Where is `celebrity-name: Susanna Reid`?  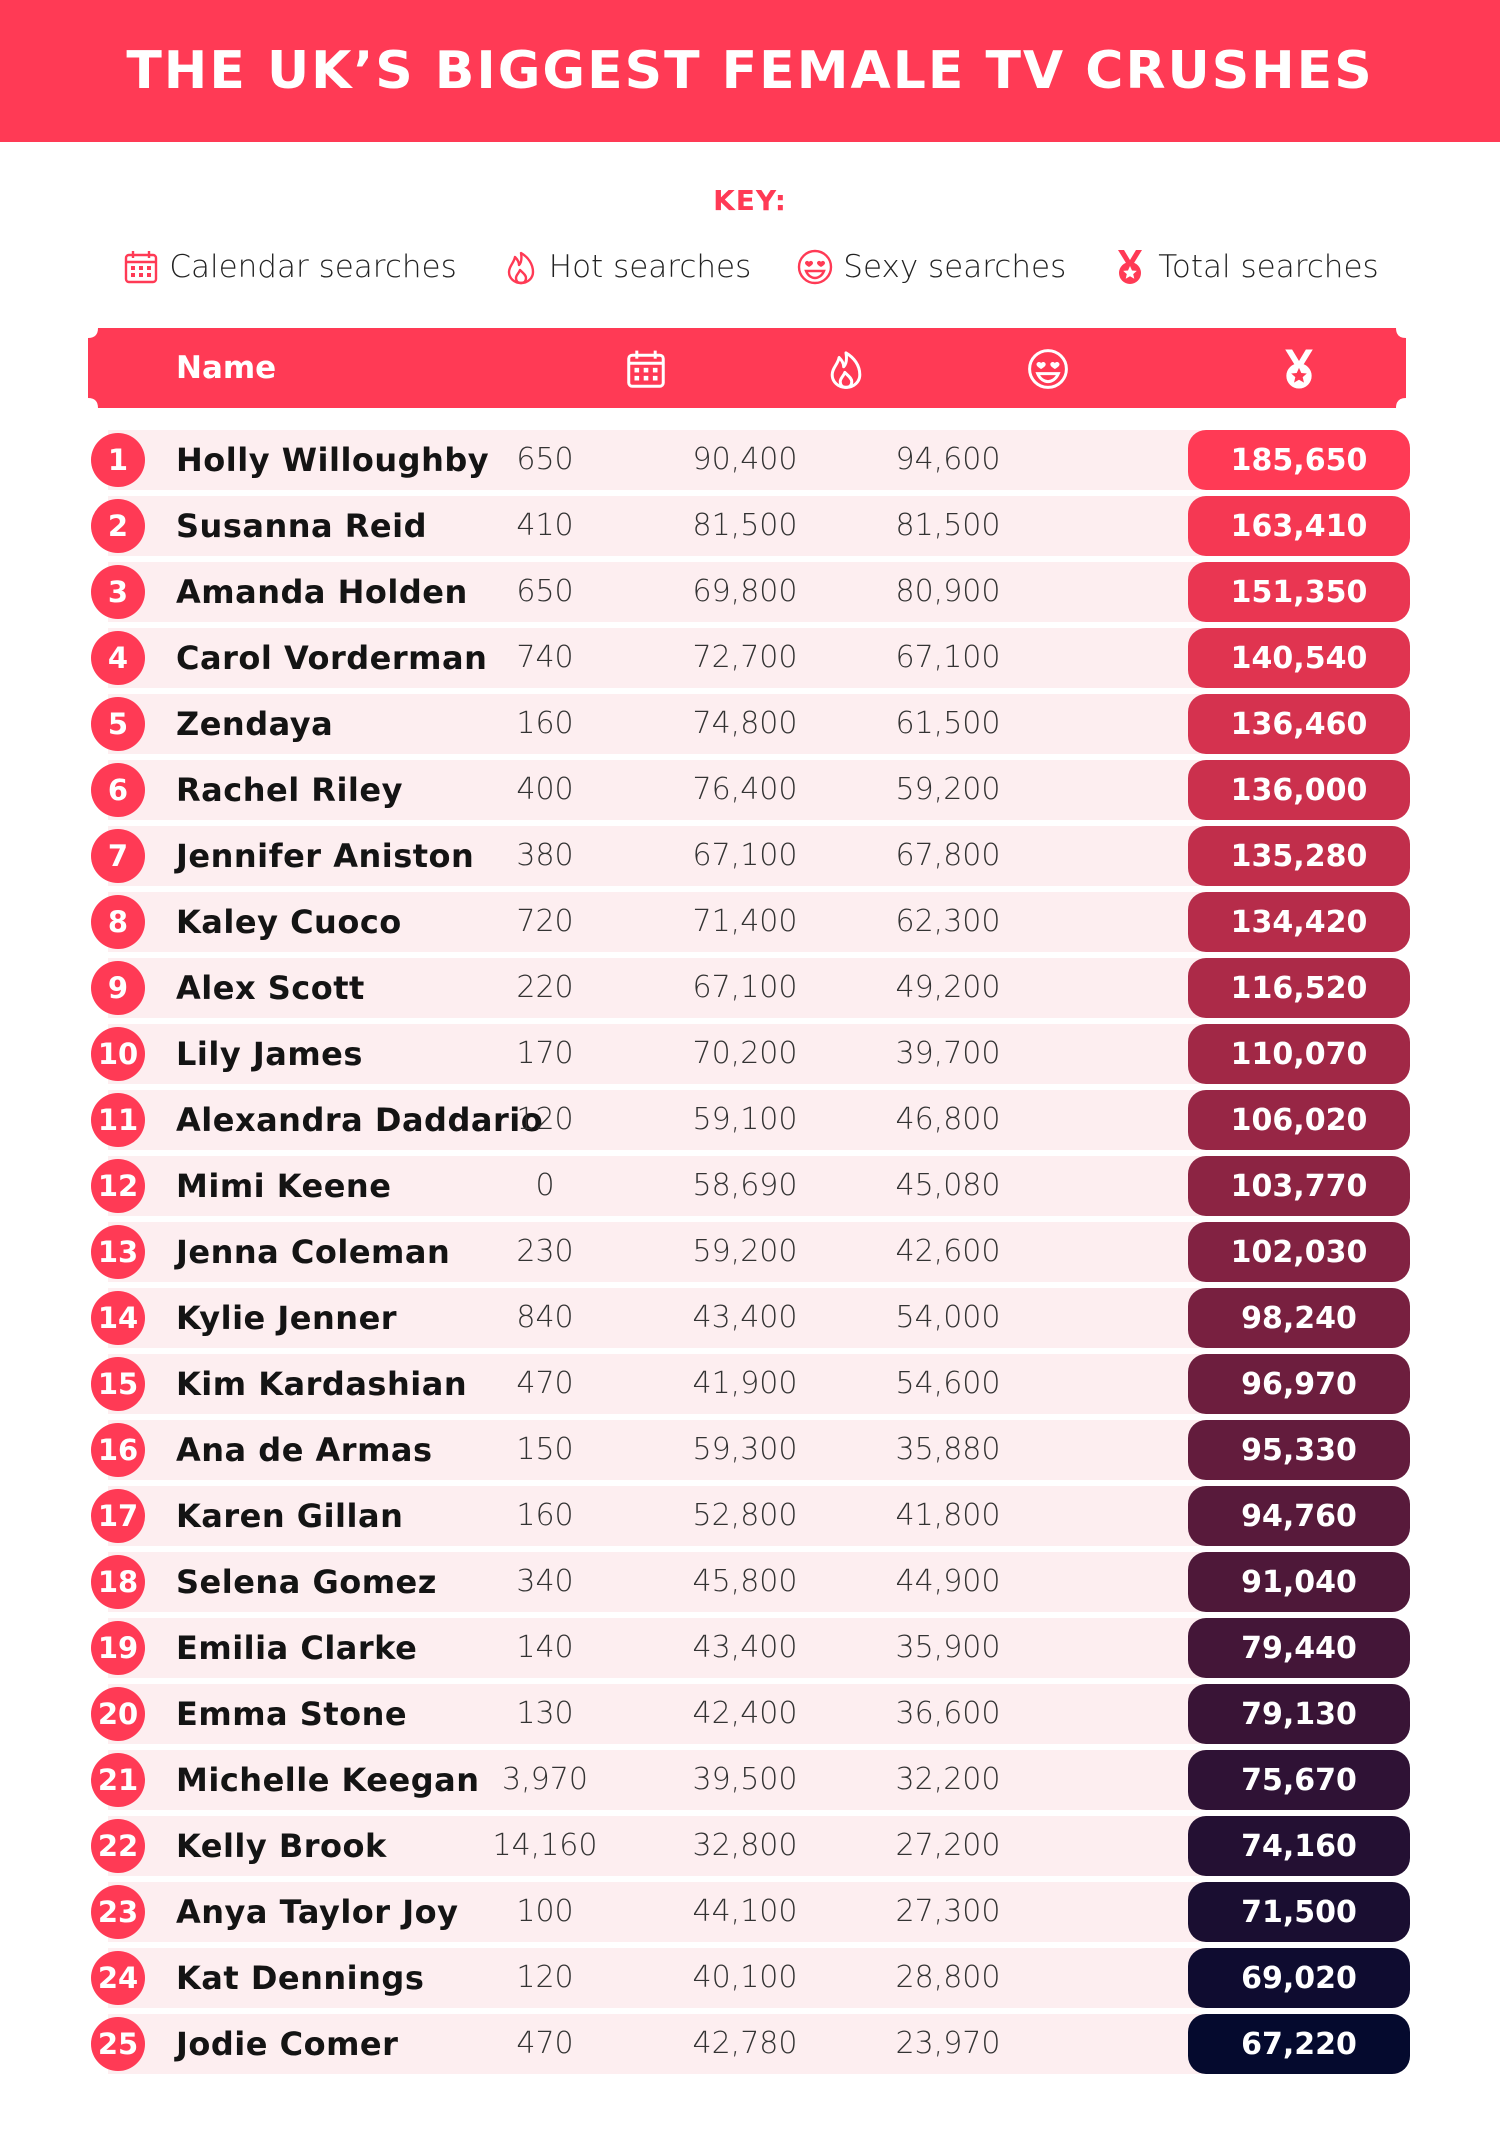
celebrity-name: Susanna Reid is located at coordinates (301, 526).